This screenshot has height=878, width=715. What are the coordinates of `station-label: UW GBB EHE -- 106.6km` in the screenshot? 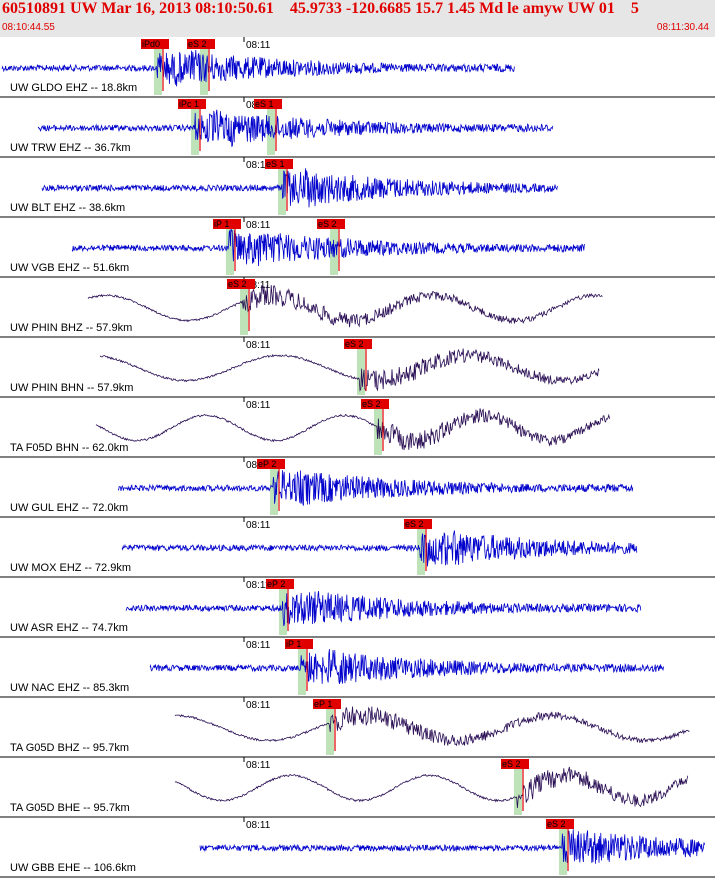 It's located at (73, 868).